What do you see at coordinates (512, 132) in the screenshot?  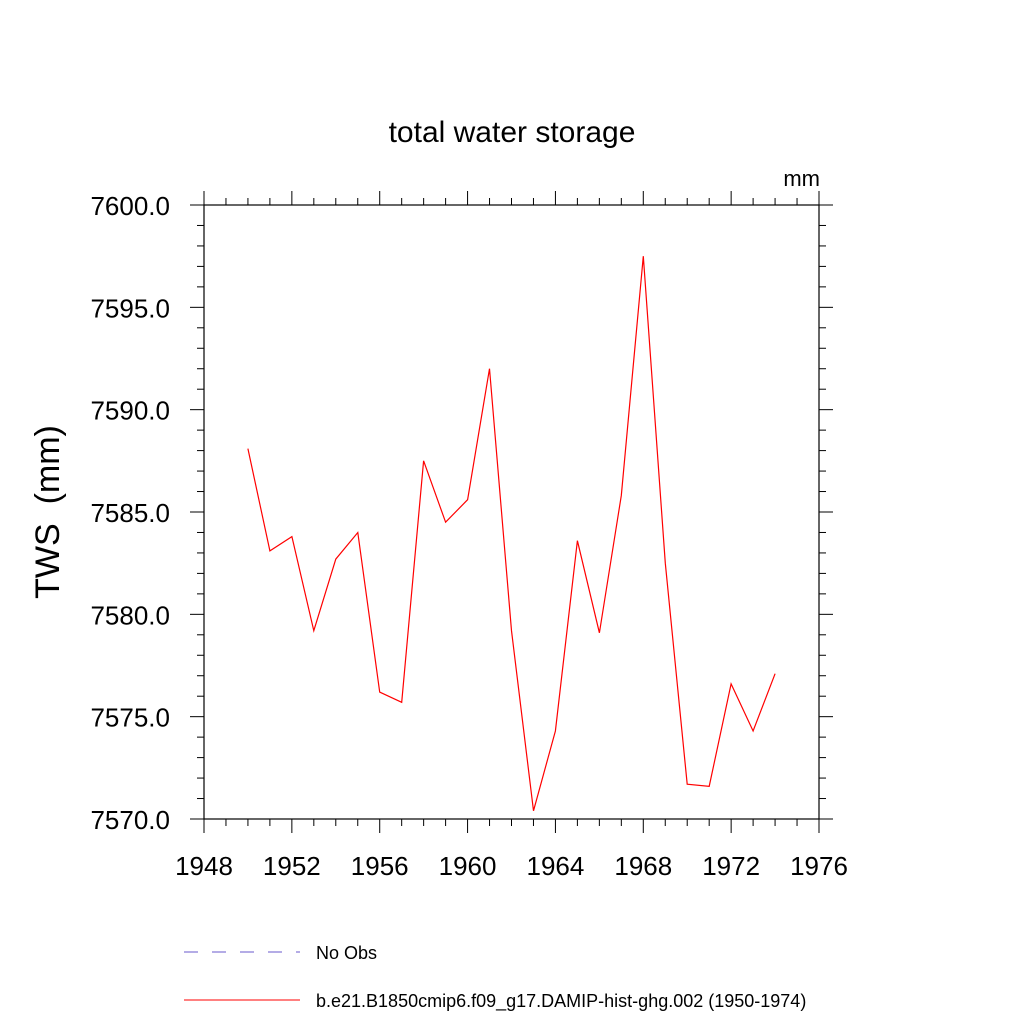 I see `chart-title: total water storage` at bounding box center [512, 132].